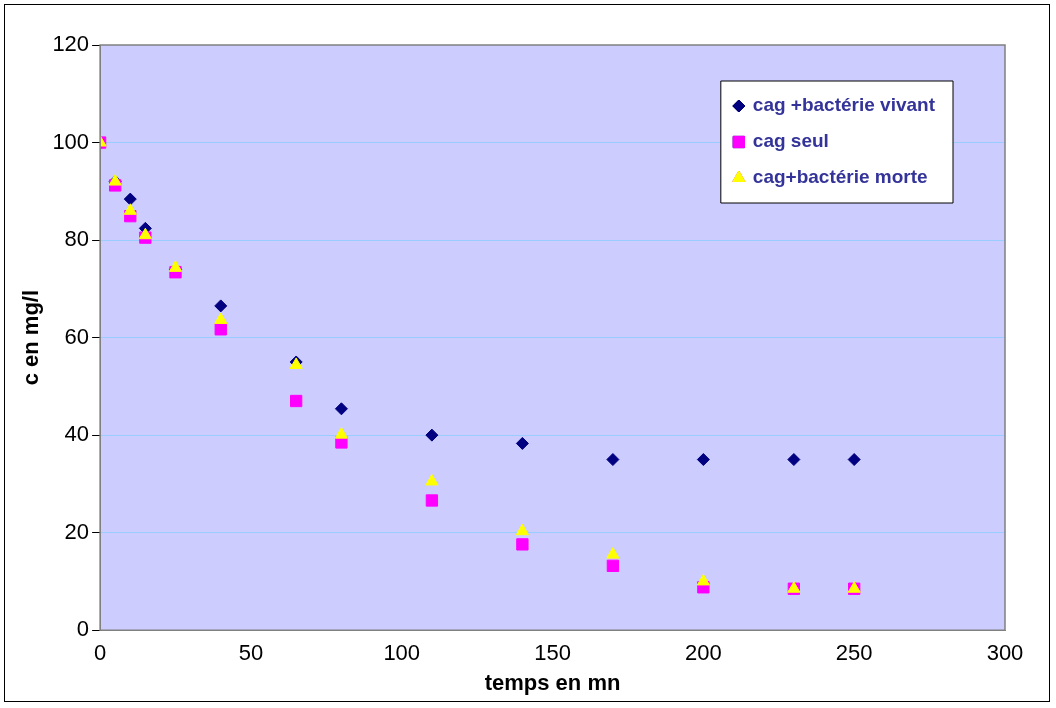  Describe the element at coordinates (100, 653) in the screenshot. I see `x-tick-label: 0` at that location.